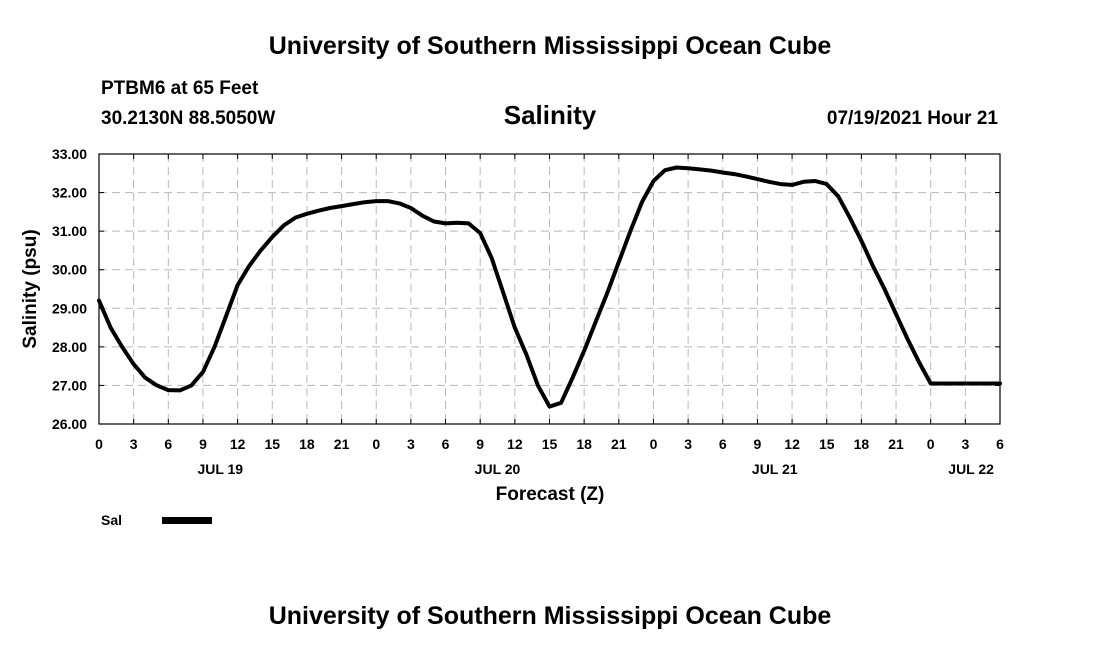 The image size is (1100, 650). I want to click on legend-swatch, so click(187, 520).